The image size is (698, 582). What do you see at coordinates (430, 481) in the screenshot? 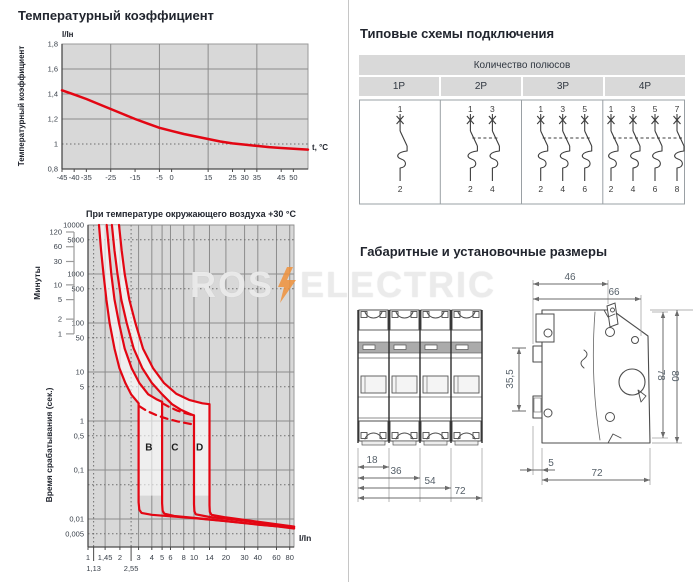
I see `svg-text: 54` at bounding box center [430, 481].